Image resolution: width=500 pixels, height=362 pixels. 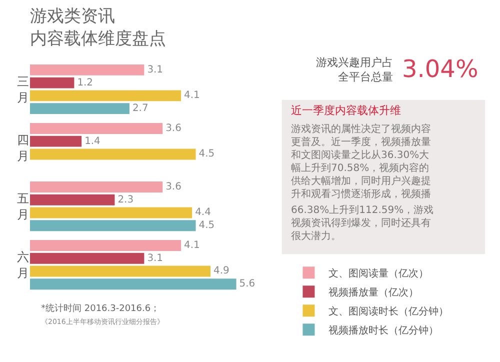 What do you see at coordinates (378, 274) in the screenshot?
I see `legend-label: 文、图阅读量（亿次）` at bounding box center [378, 274].